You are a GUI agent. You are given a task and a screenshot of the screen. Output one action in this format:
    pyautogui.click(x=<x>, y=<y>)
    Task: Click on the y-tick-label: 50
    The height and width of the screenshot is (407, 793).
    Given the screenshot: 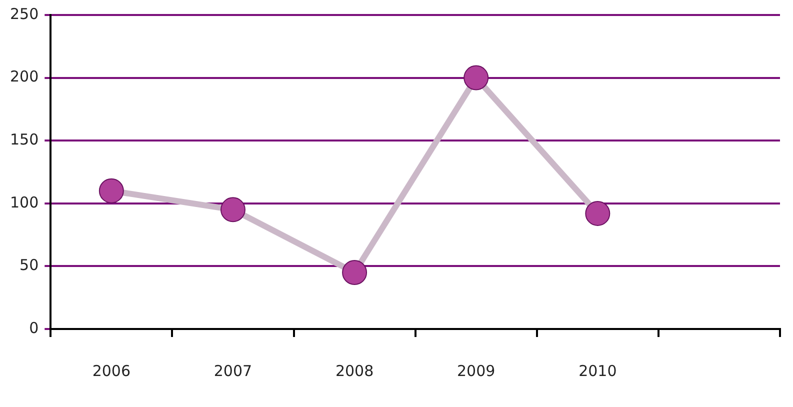 What is the action you would take?
    pyautogui.click(x=29, y=265)
    